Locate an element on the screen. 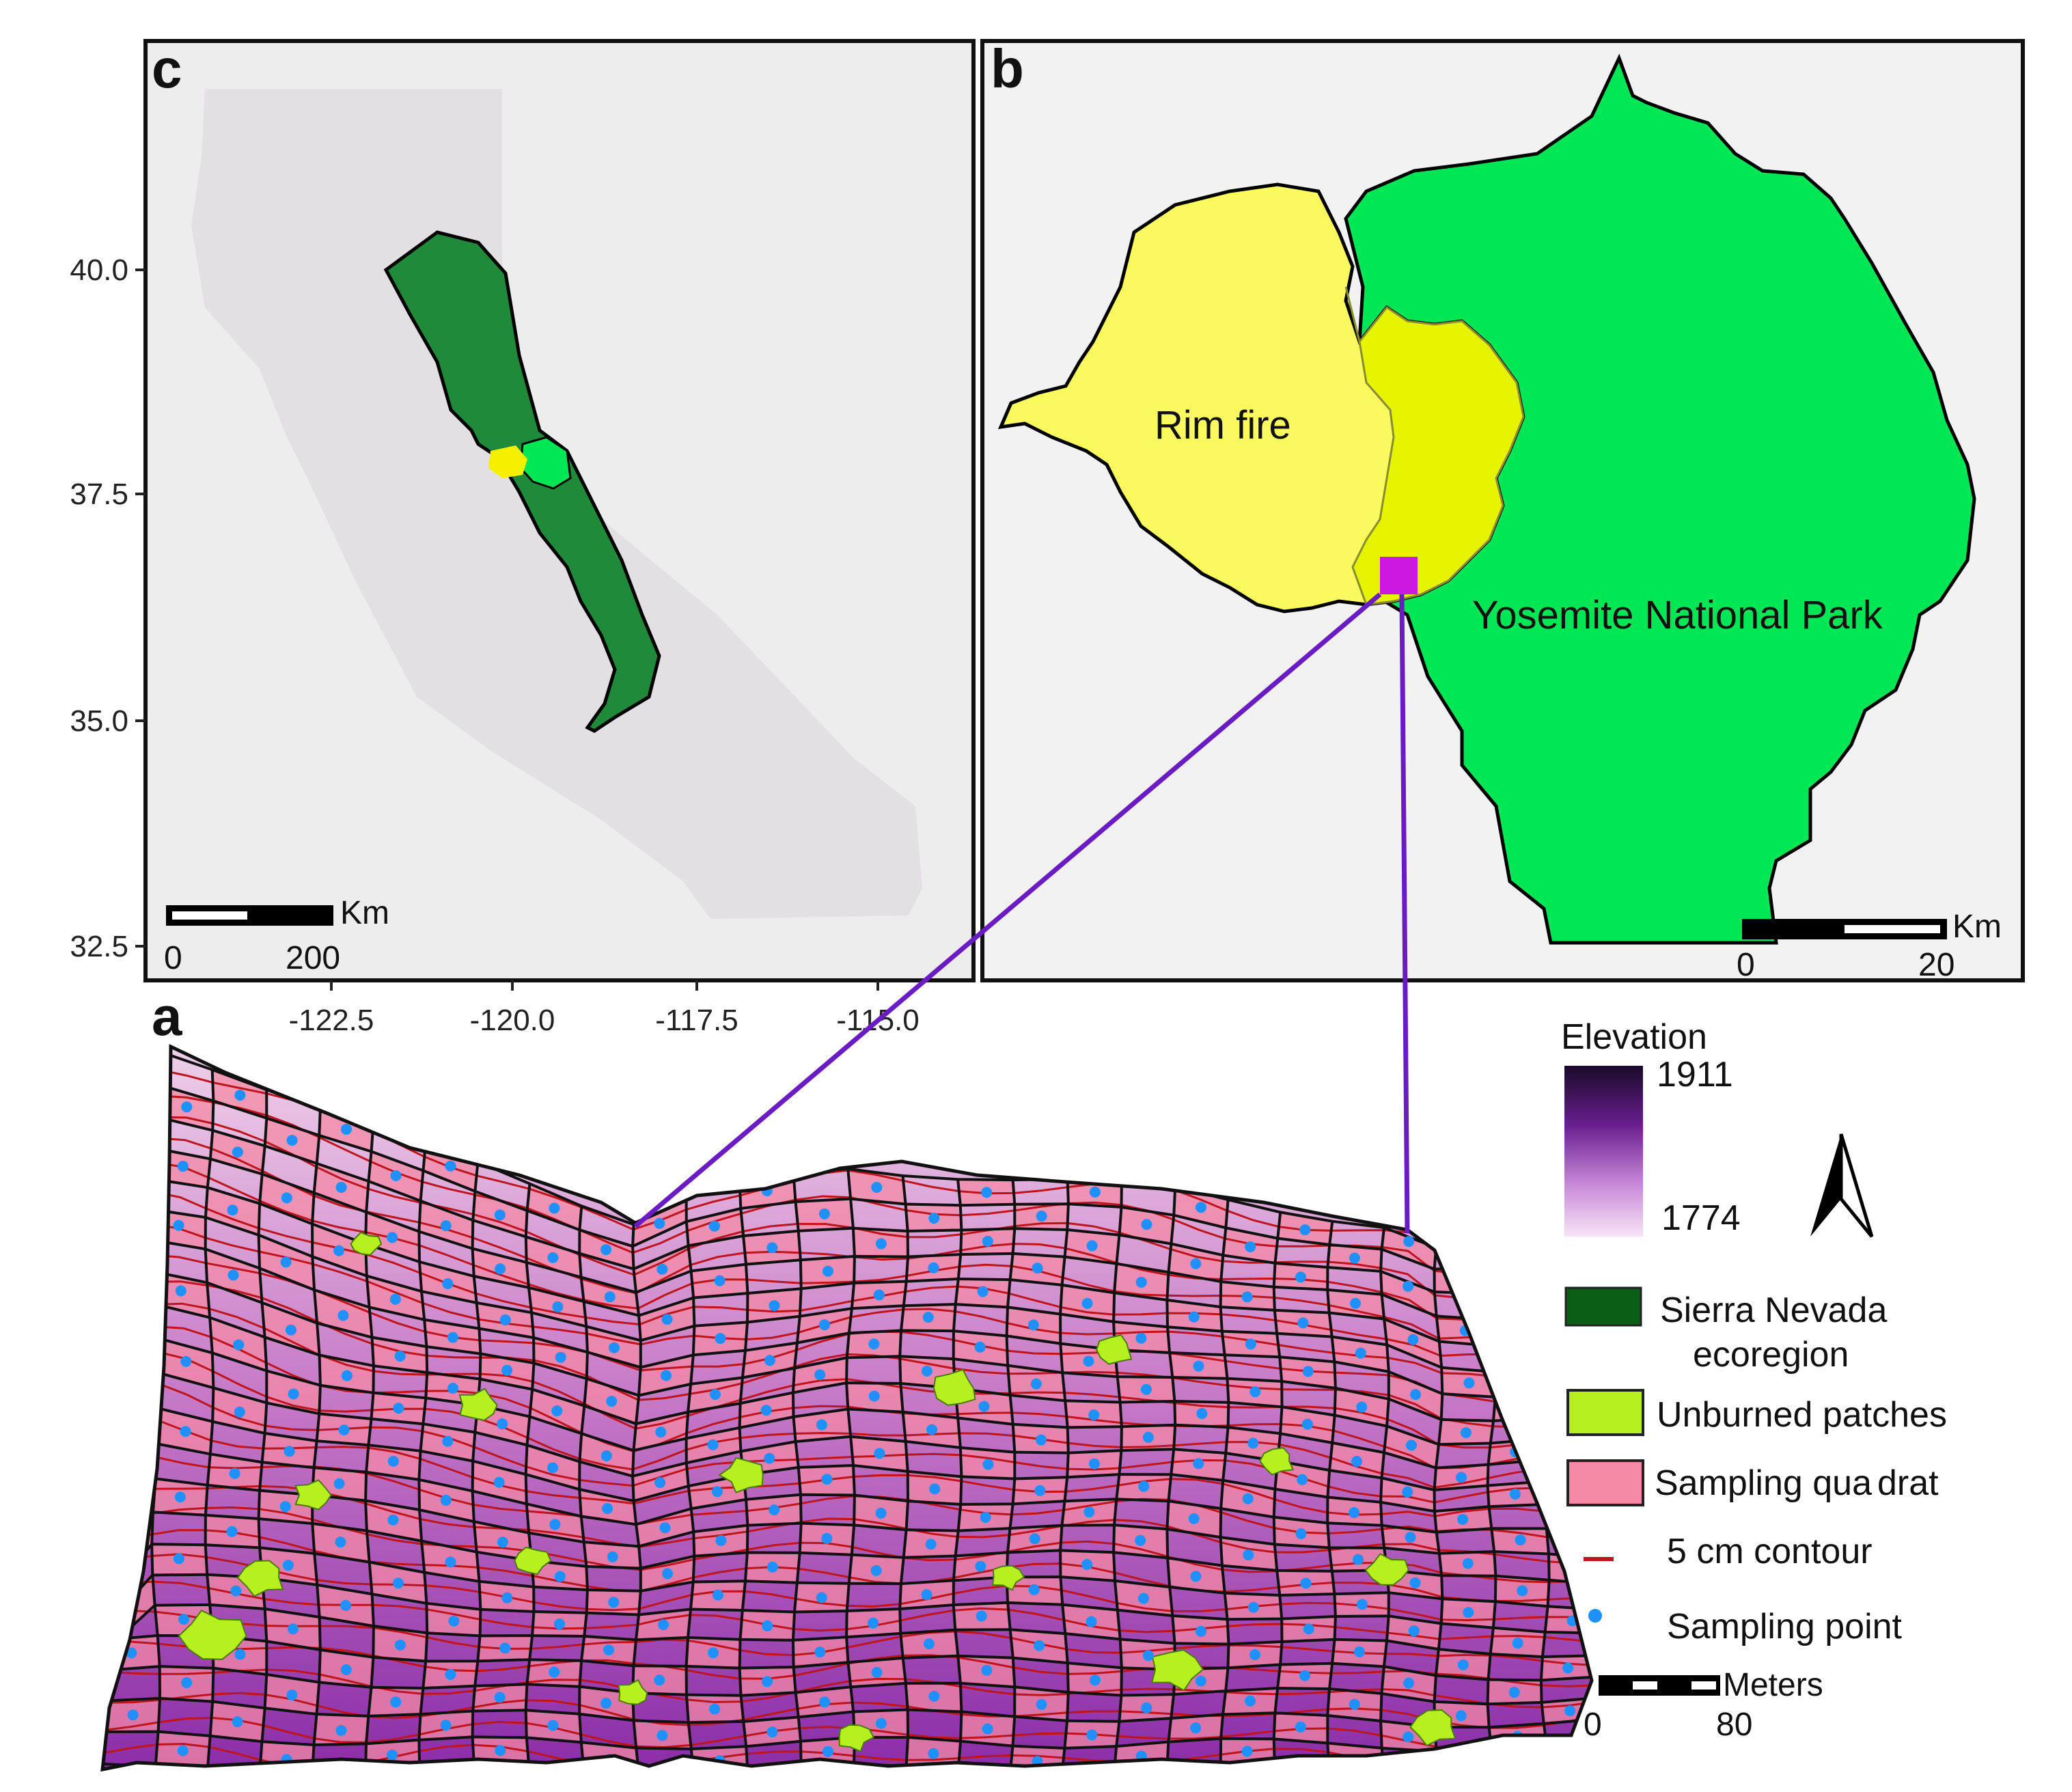  legend-label-sierra-nevada-1: Sierra Nevada is located at coordinates (1773, 1310).